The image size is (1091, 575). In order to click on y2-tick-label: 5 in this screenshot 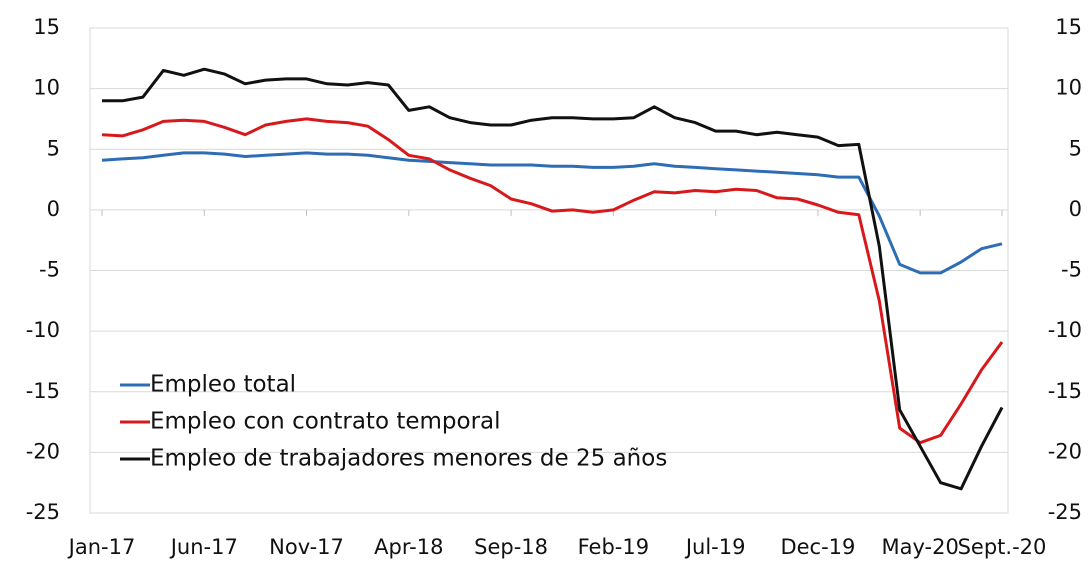, I will do `click(1075, 148)`.